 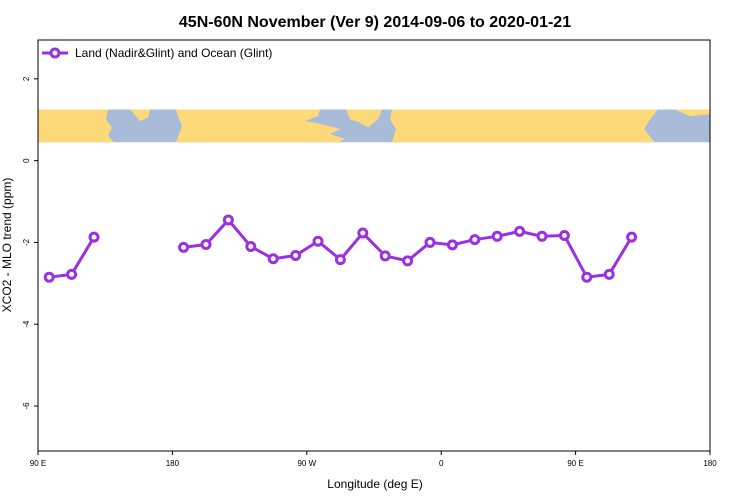 I want to click on legend-swatch-marker, so click(x=55, y=53).